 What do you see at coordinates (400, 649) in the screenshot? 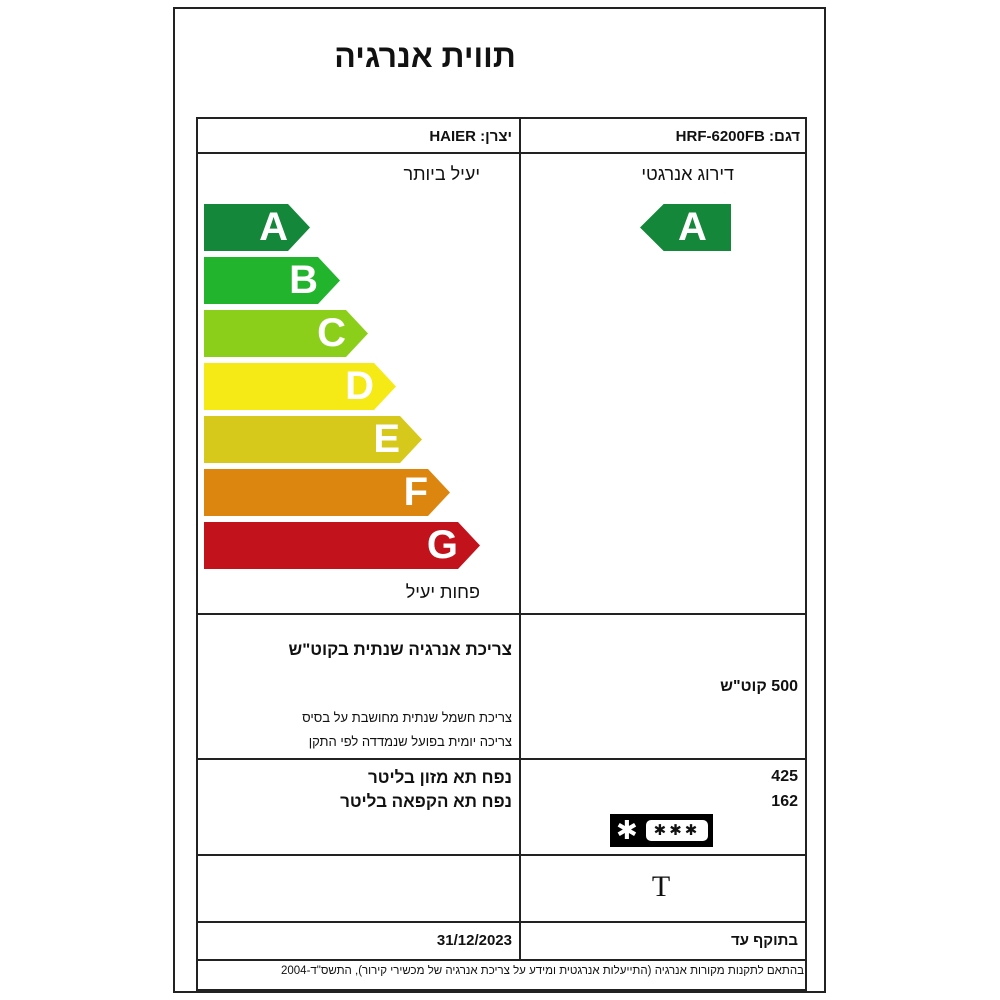
I see `consumption-label: צריכת אנרגיה שנתית בקוט"ש` at bounding box center [400, 649].